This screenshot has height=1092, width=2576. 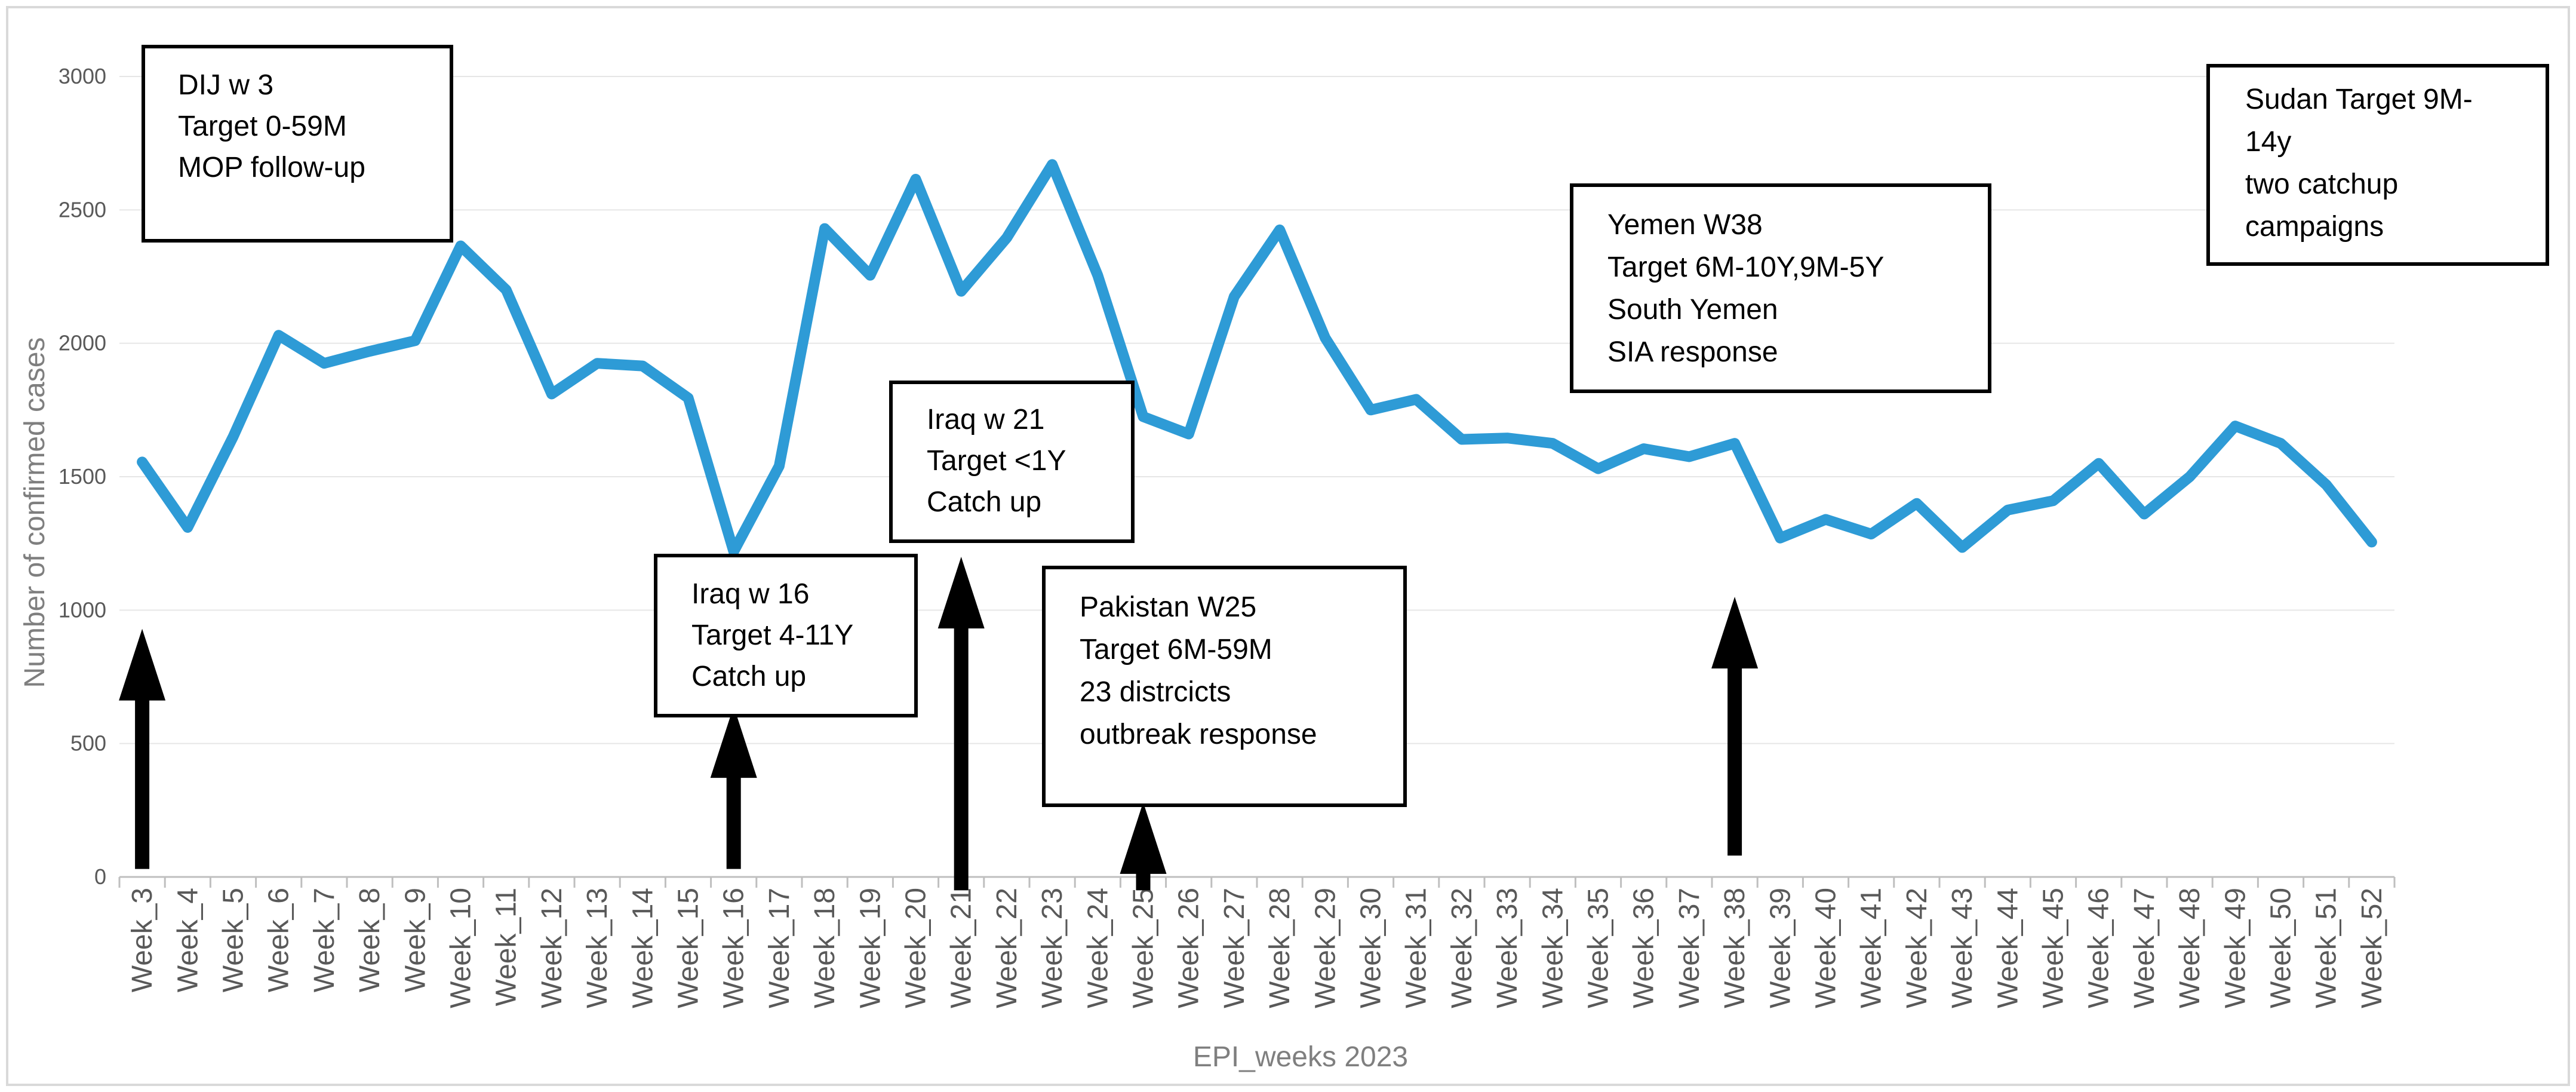 What do you see at coordinates (1553, 948) in the screenshot?
I see `x-tick-label: Week_34` at bounding box center [1553, 948].